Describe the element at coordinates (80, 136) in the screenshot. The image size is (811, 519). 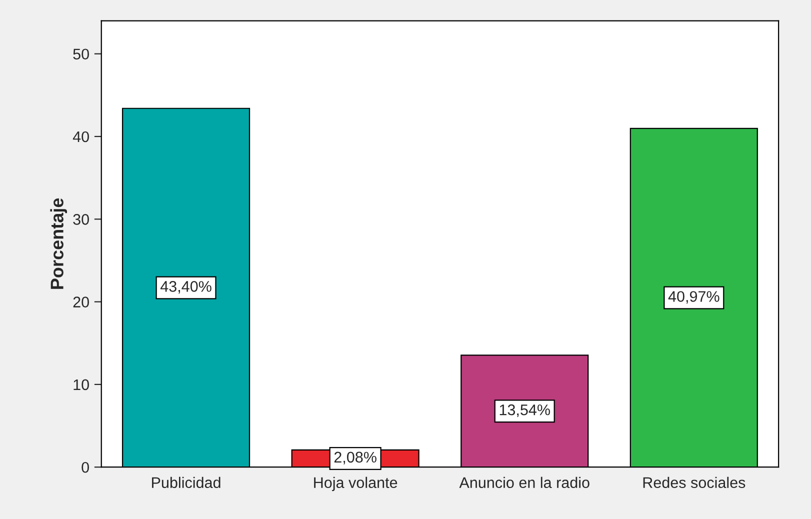
I see `y-tick-label: 40` at that location.